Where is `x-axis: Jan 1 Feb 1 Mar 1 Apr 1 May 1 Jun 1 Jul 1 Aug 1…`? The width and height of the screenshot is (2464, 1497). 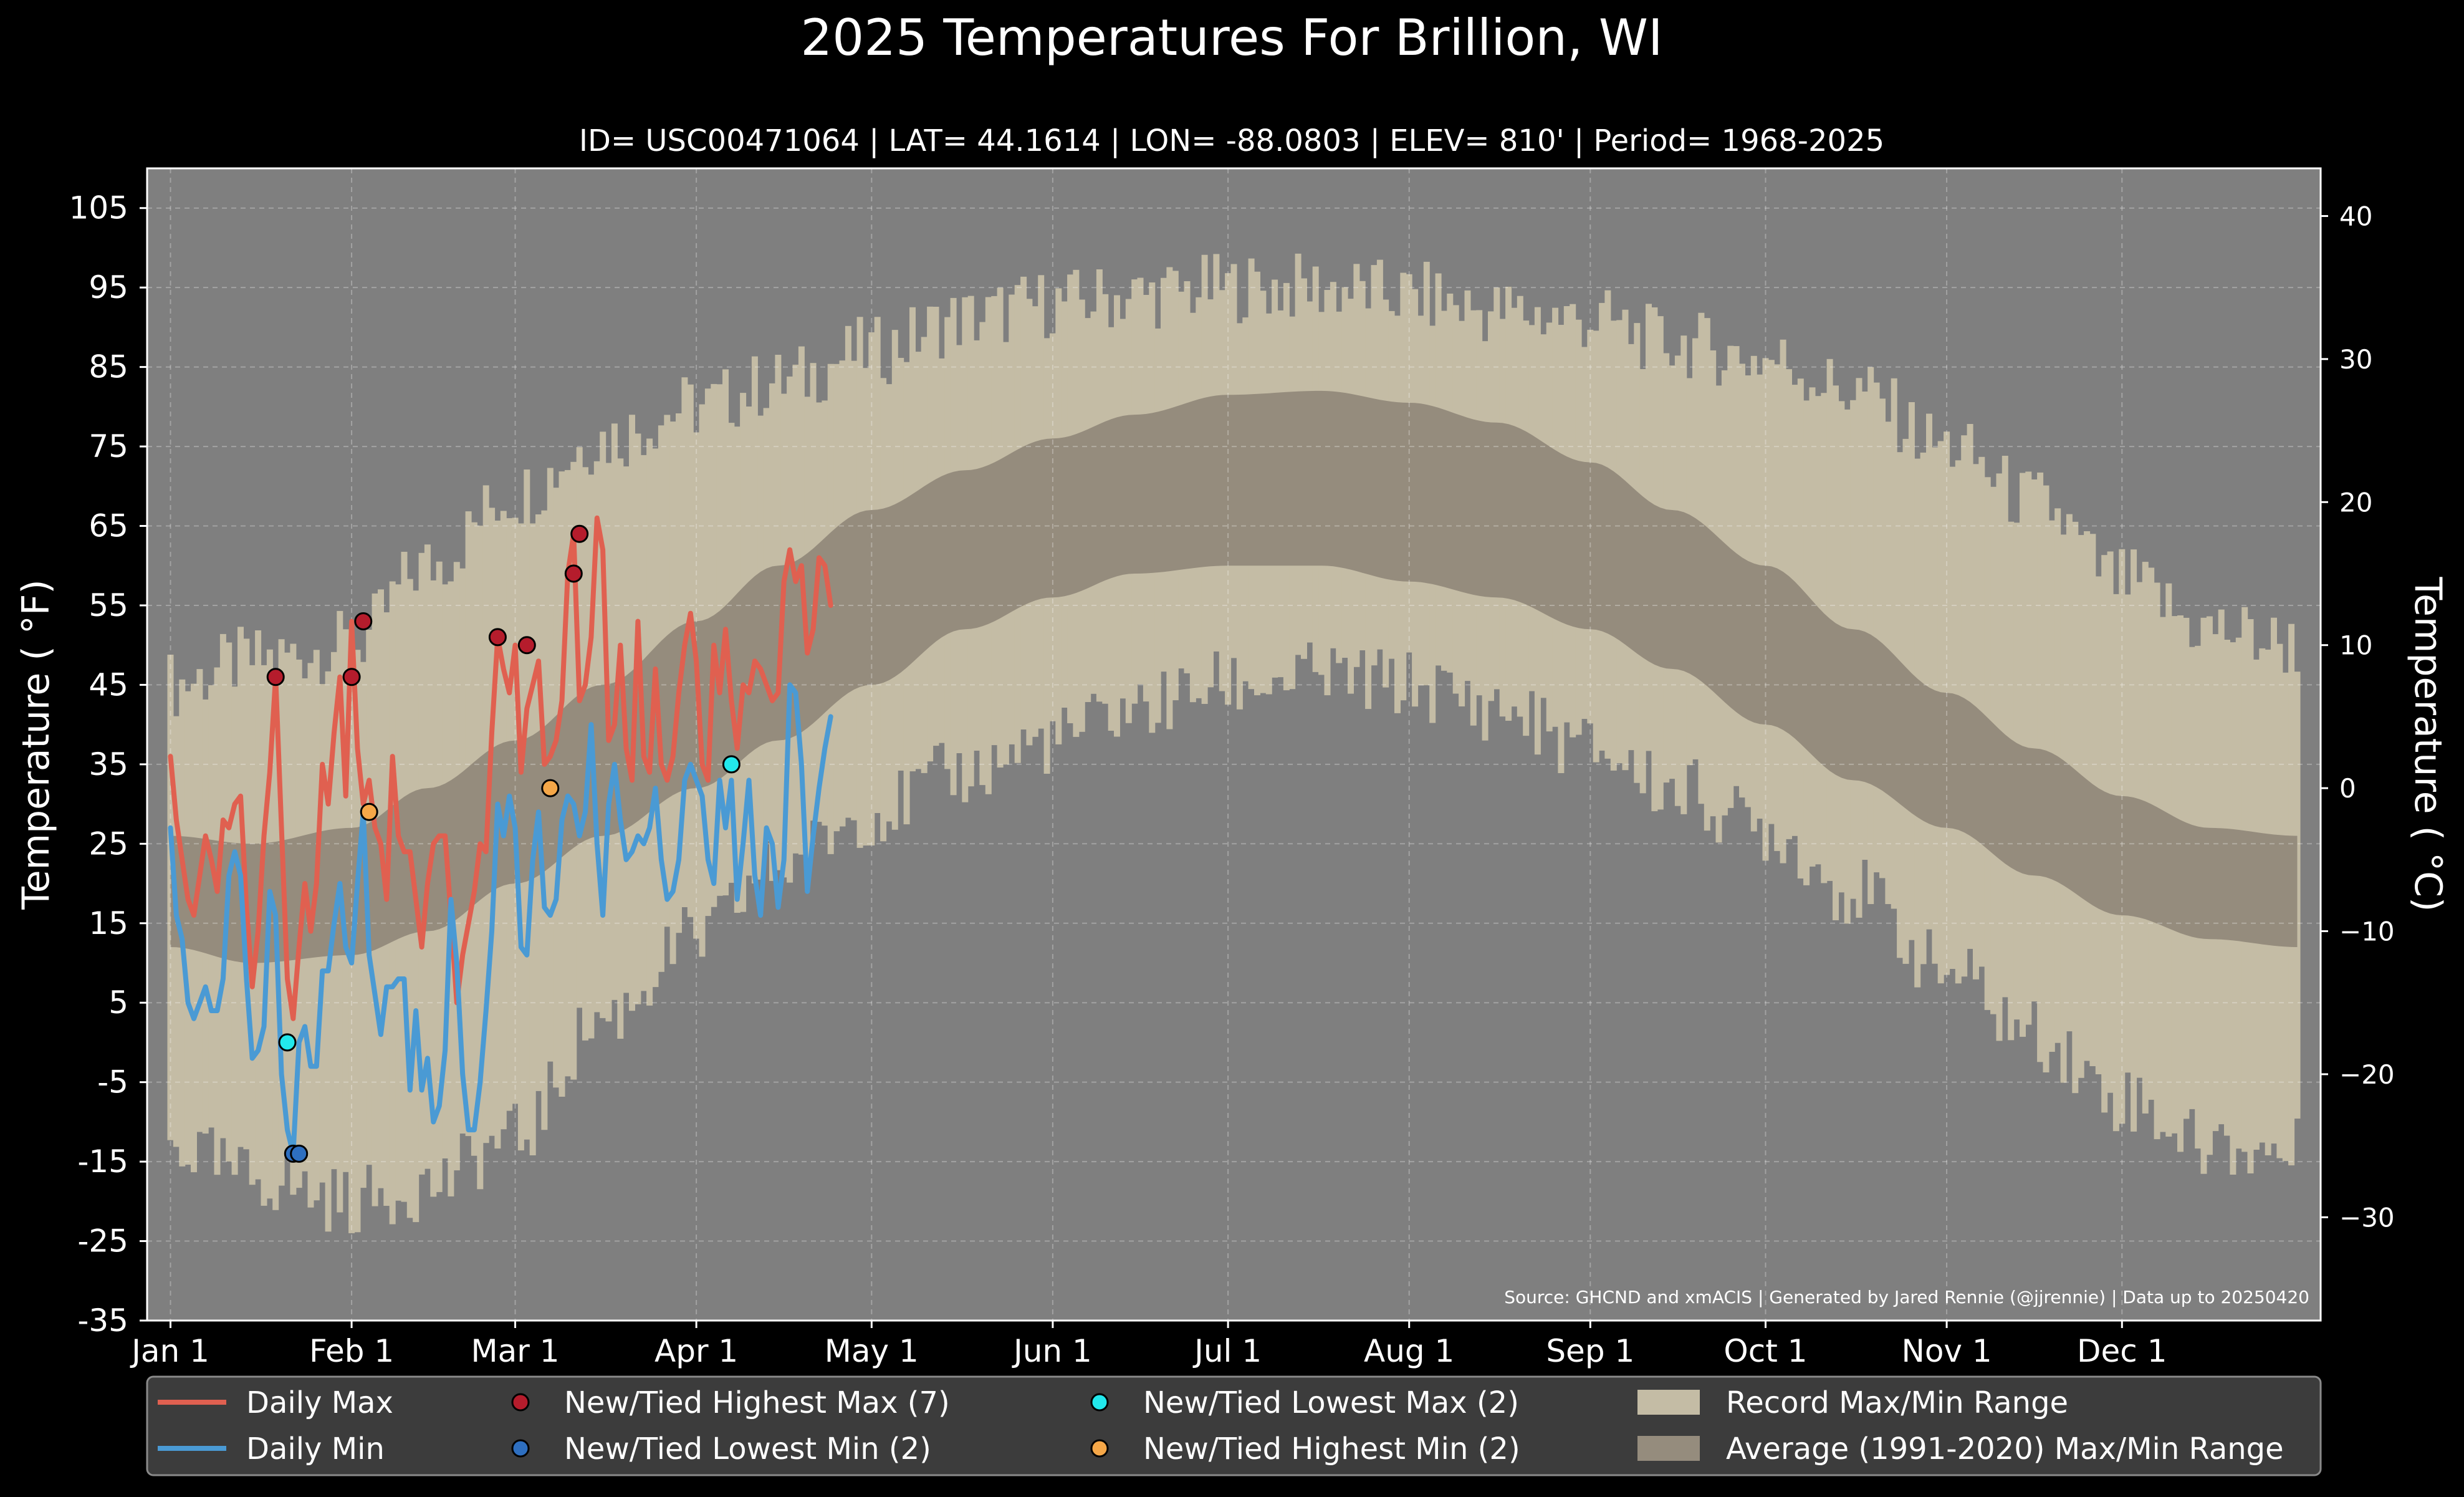 x-axis: Jan 1 Feb 1 Mar 1 Apr 1 May 1 Jun 1 Jul 1 Aug 1… is located at coordinates (1148, 1345).